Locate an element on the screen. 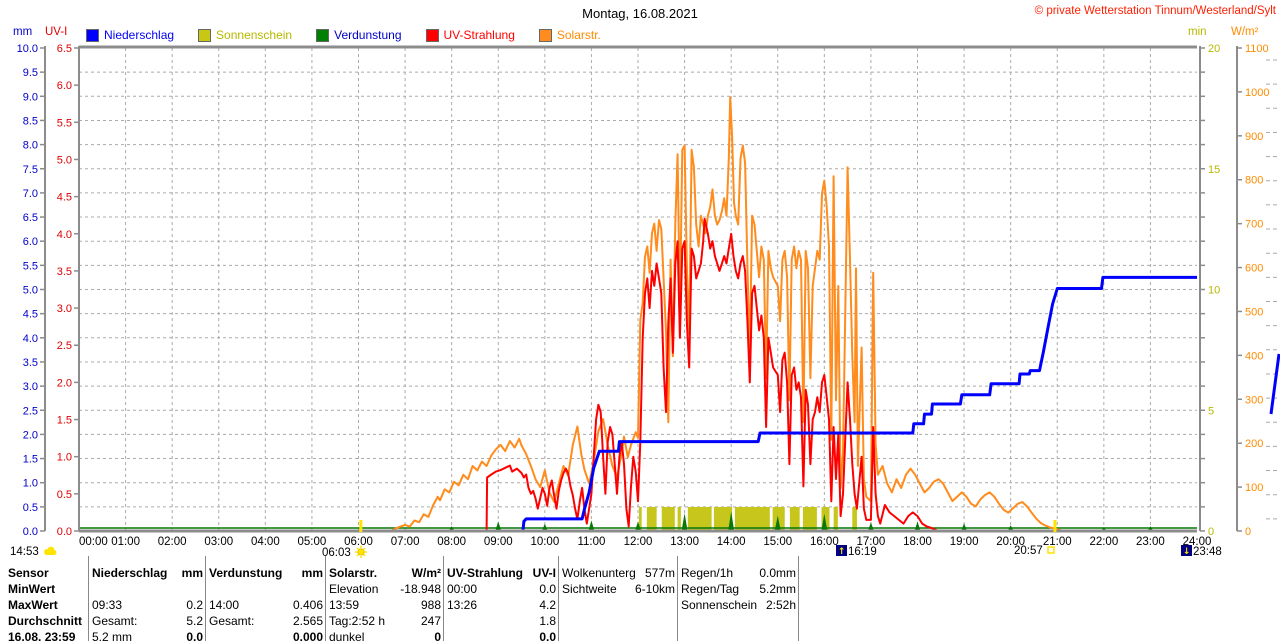 Image resolution: width=1280 pixels, height=641 pixels. cell-value: 0.0mm is located at coordinates (777, 573).